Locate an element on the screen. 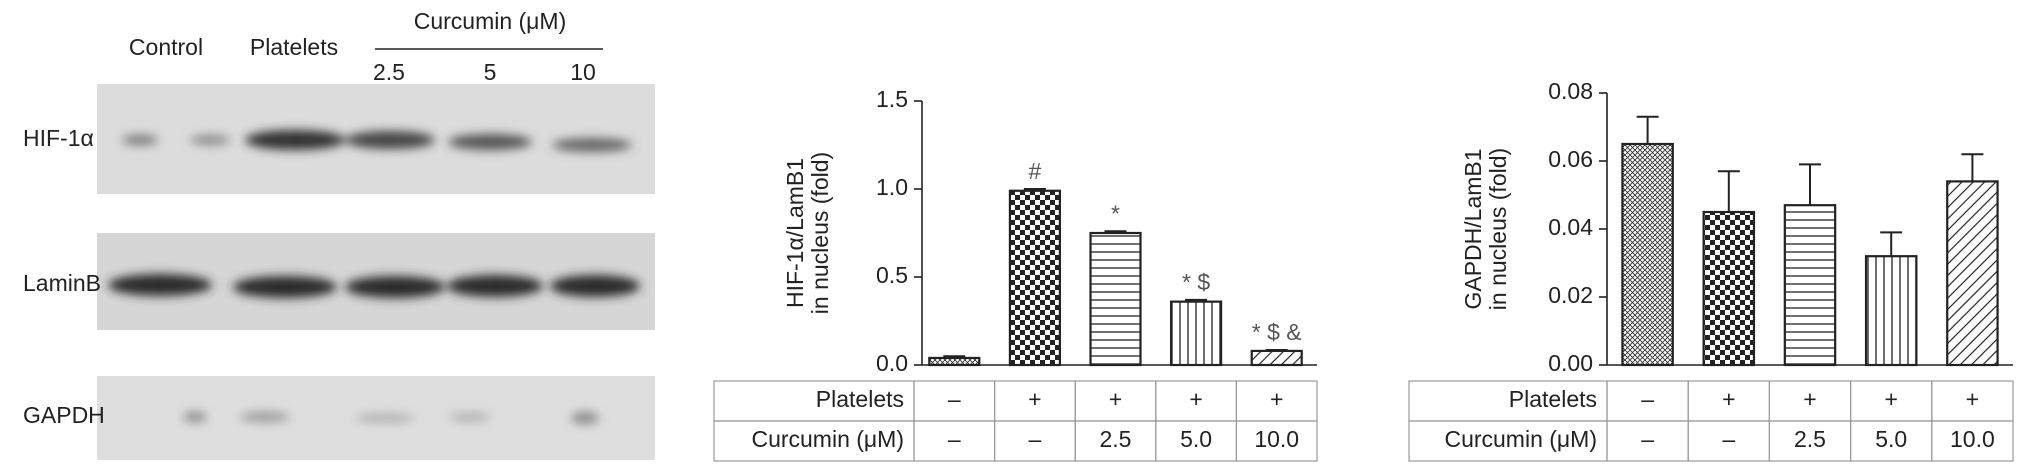 This screenshot has height=475, width=2032. blot-group-label: Curcumin (μM) is located at coordinates (490, 21).